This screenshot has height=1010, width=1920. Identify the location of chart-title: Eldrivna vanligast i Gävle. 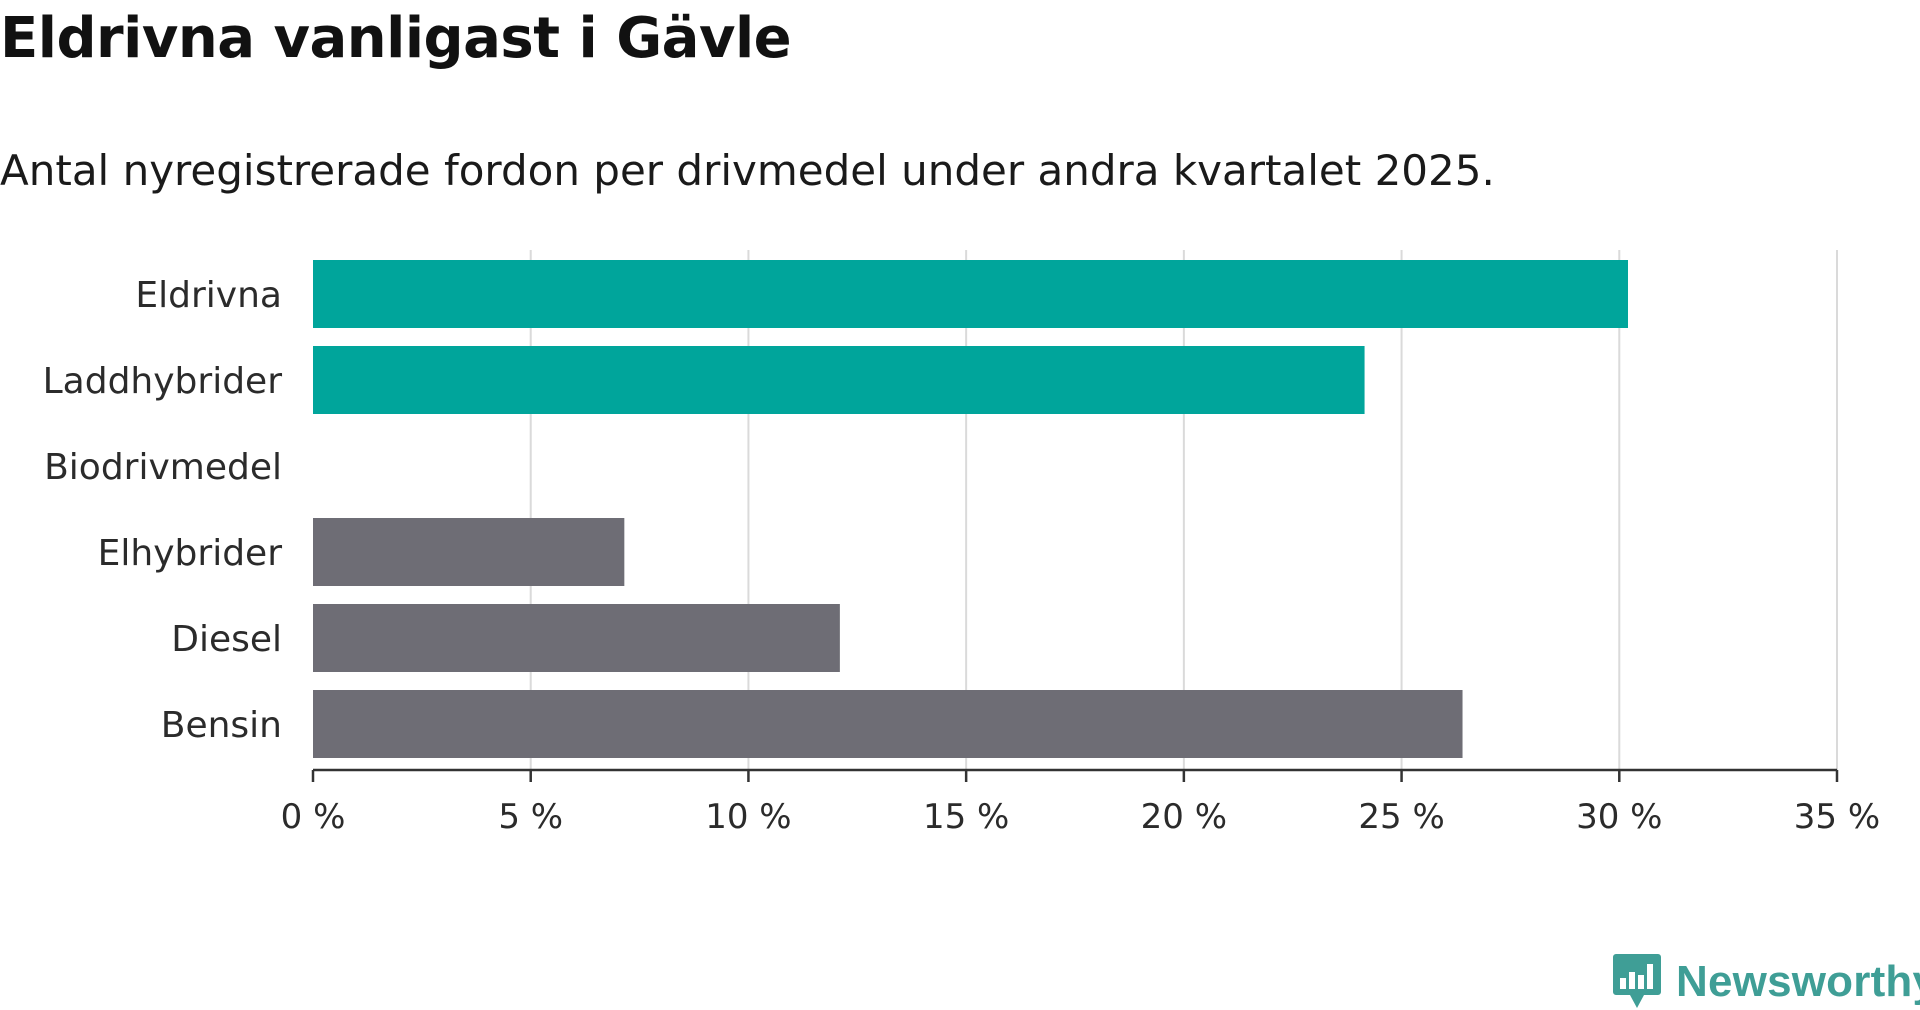
(396, 38).